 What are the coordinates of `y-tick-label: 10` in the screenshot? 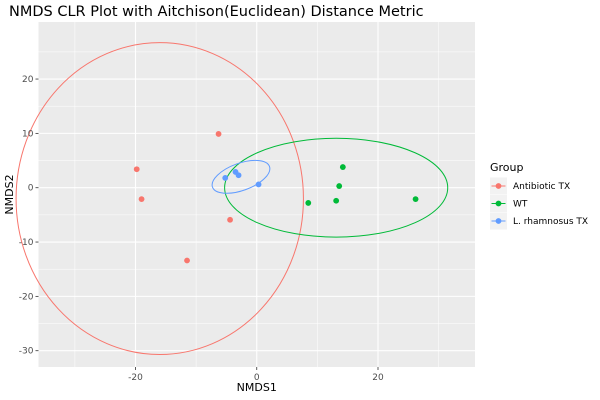 It's located at (28, 134).